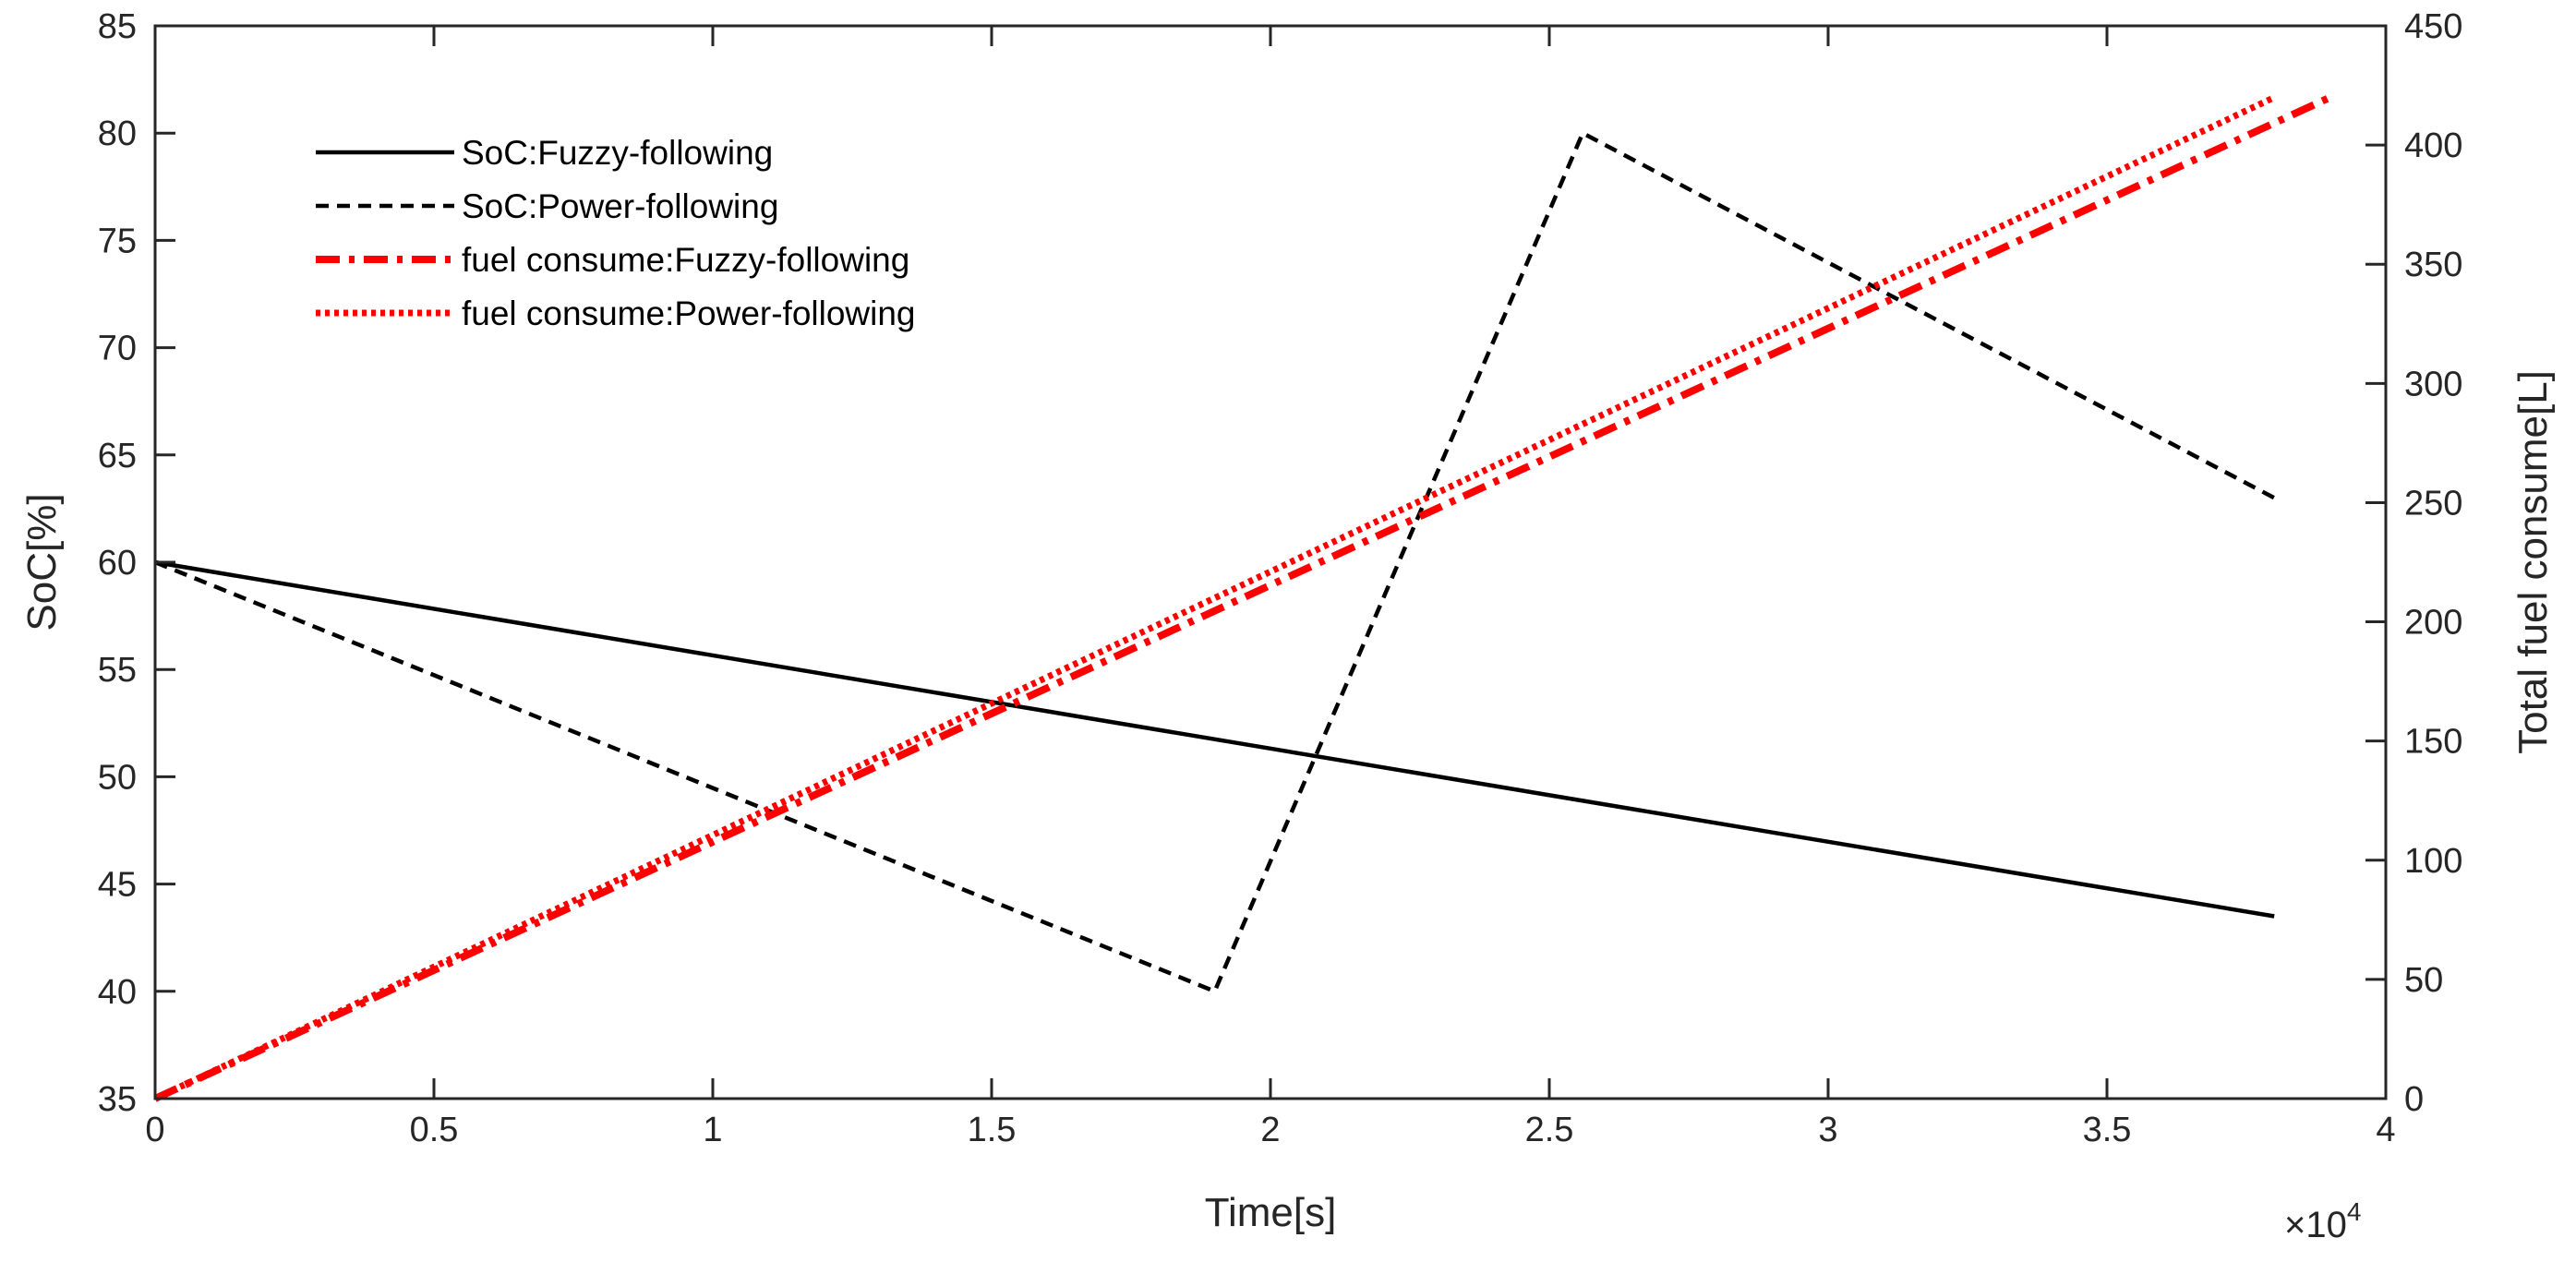 Image resolution: width=2576 pixels, height=1262 pixels. I want to click on right-y-tick-label: 250, so click(2433, 504).